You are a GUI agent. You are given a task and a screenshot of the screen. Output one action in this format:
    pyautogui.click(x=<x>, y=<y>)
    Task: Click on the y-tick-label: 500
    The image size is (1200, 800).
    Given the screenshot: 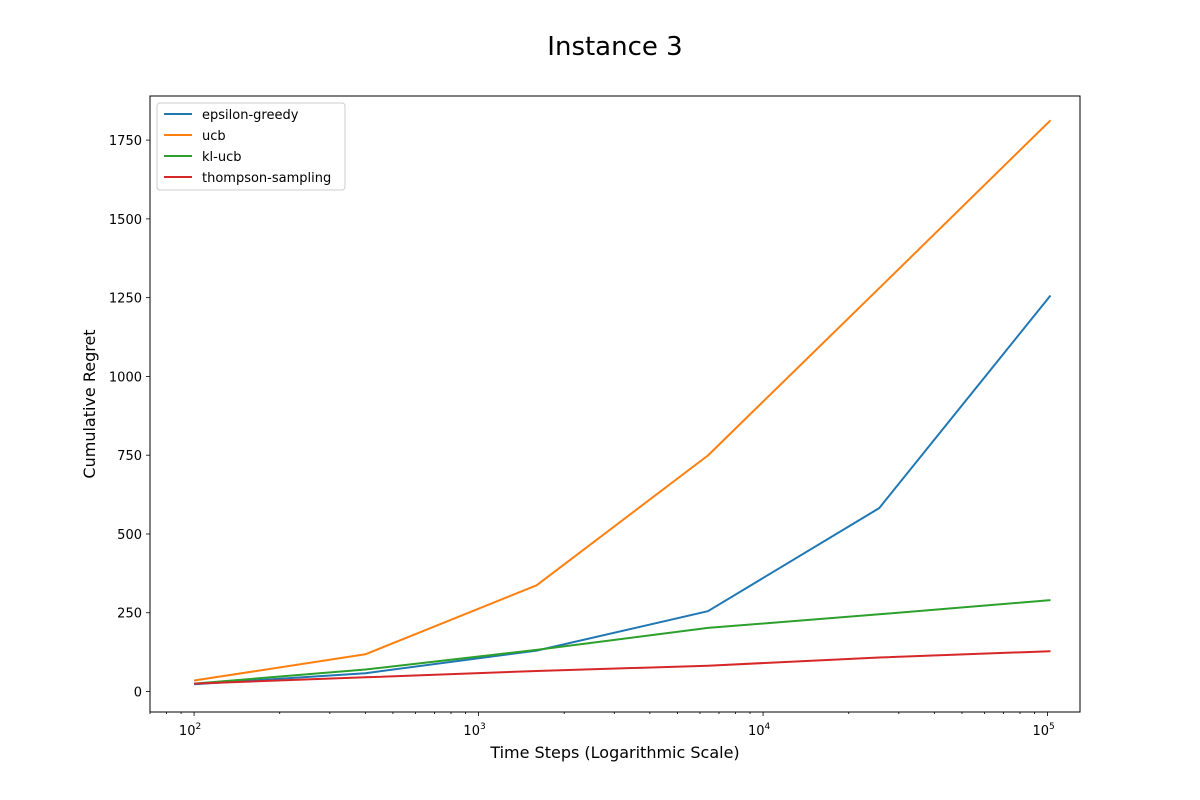 What is the action you would take?
    pyautogui.click(x=129, y=535)
    